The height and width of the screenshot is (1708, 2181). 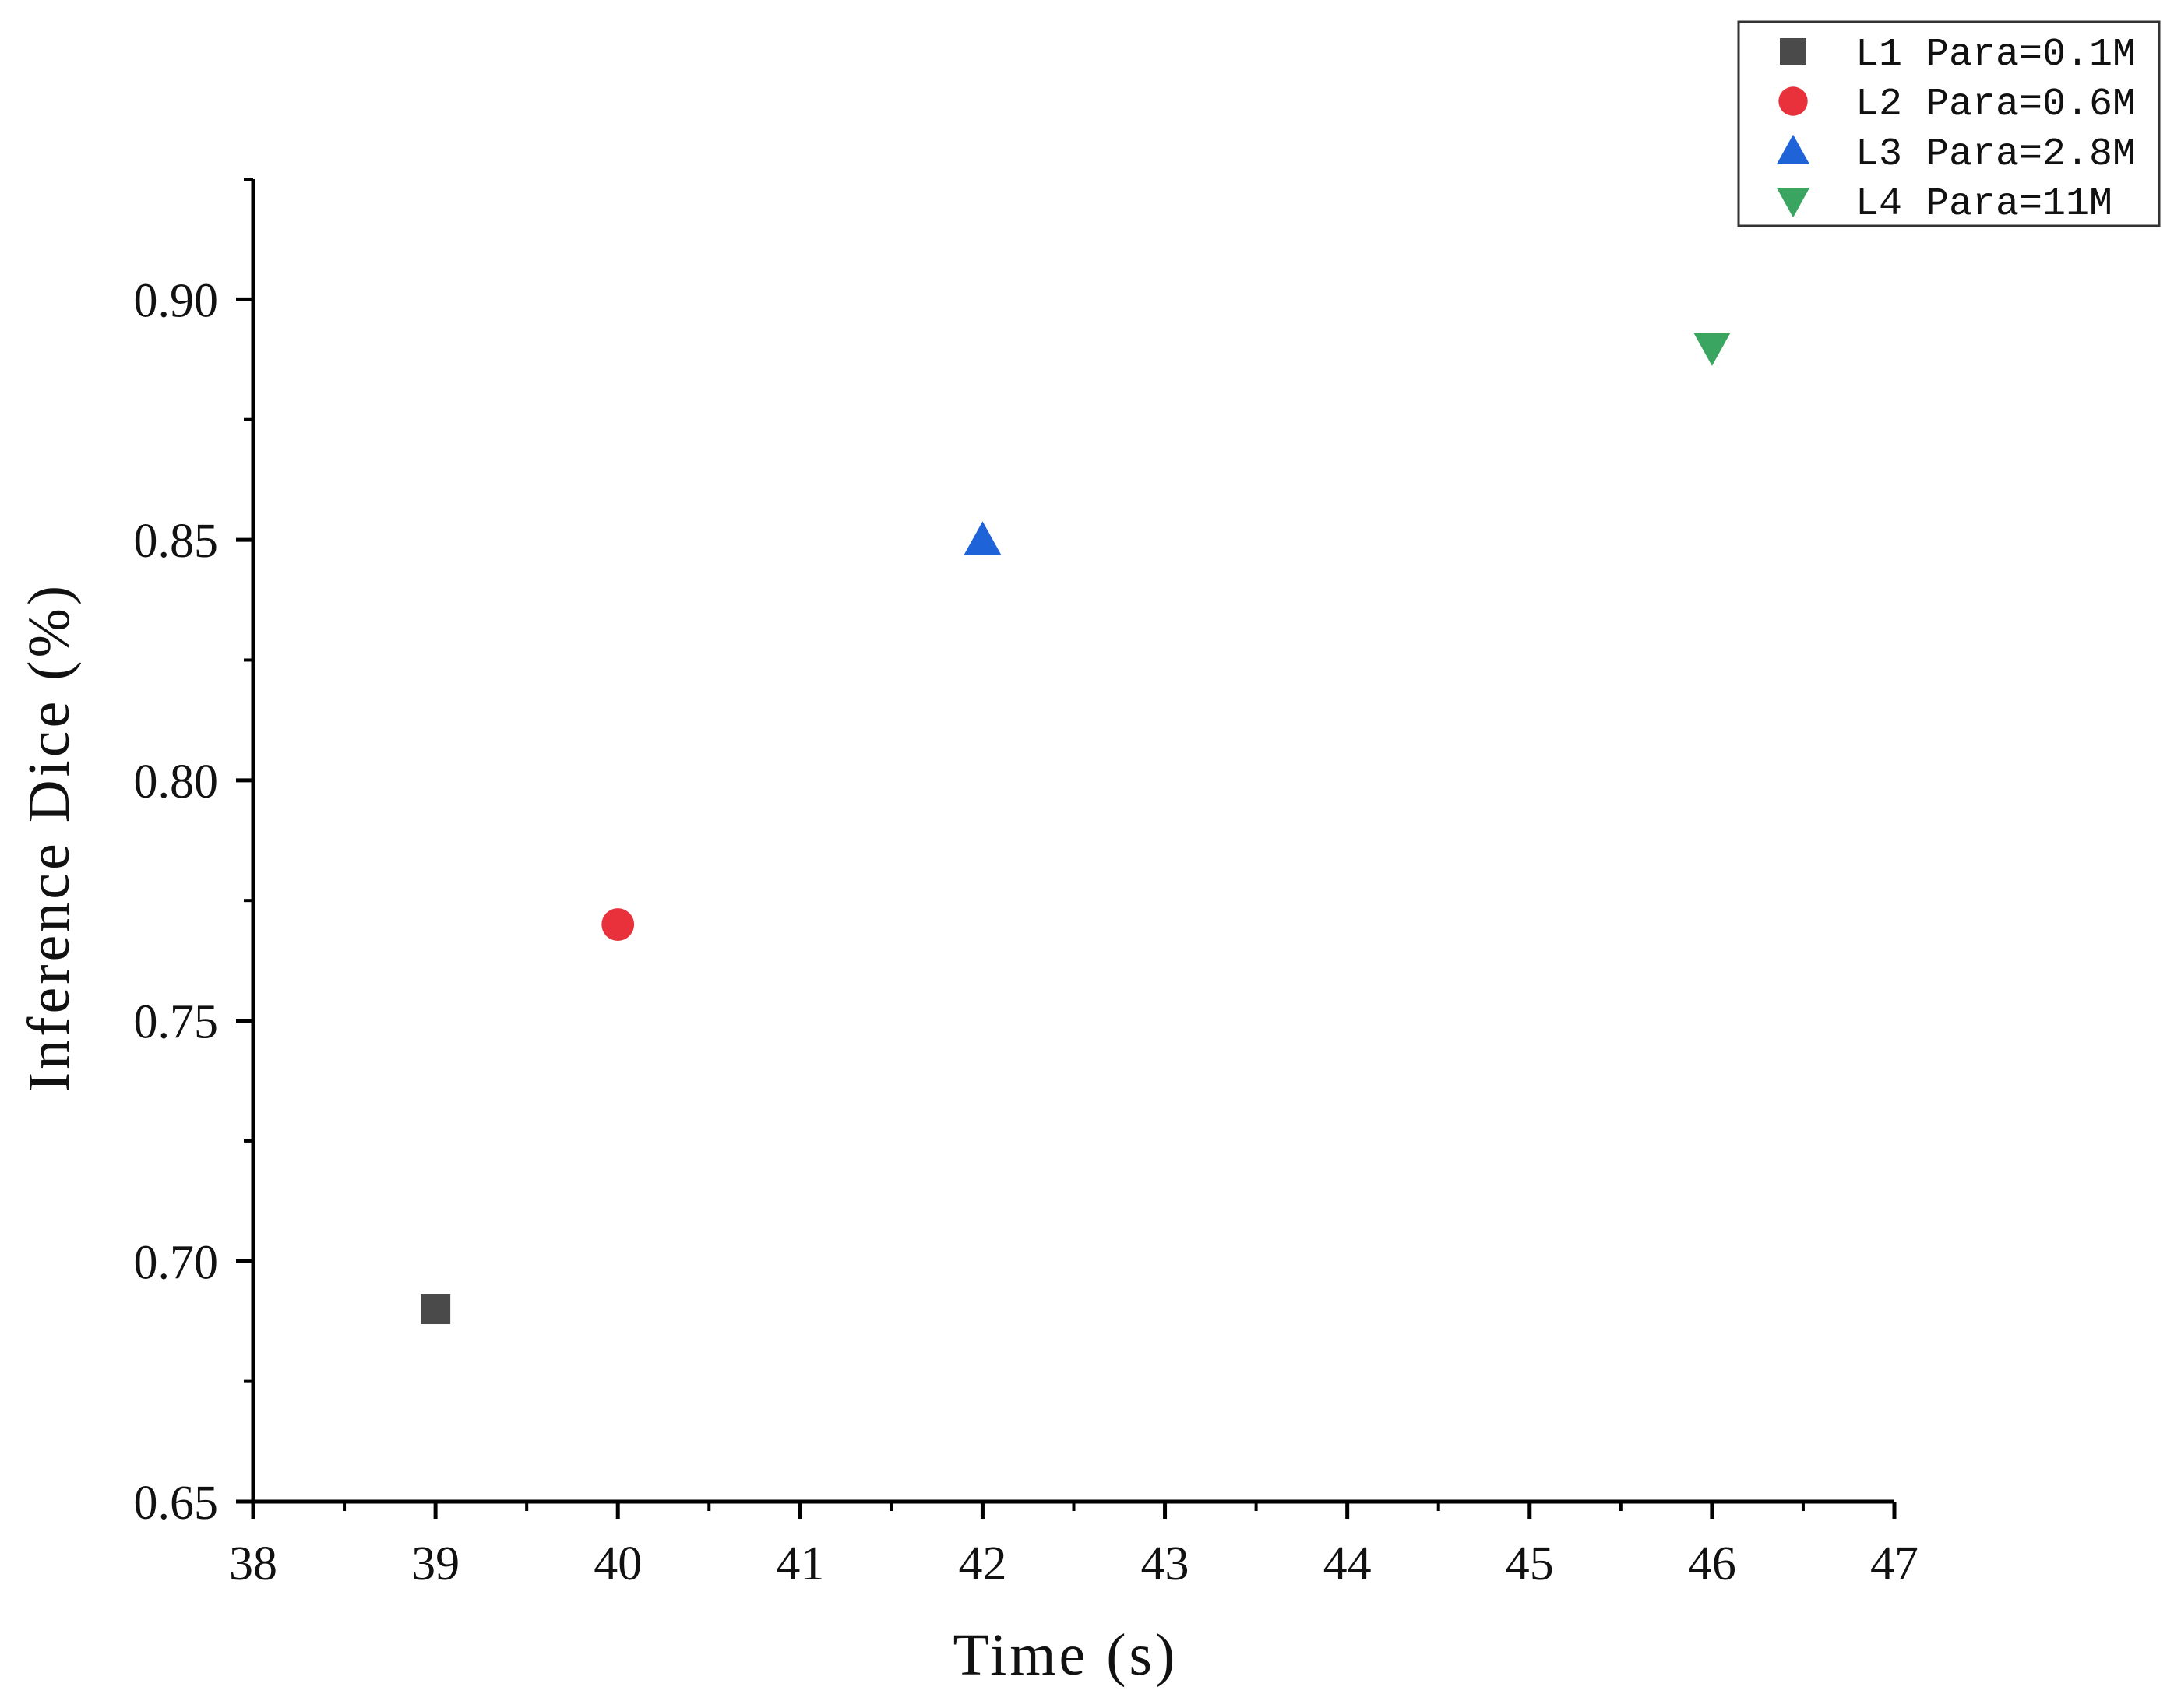 What do you see at coordinates (1165, 1563) in the screenshot?
I see `x-tick-label: 43` at bounding box center [1165, 1563].